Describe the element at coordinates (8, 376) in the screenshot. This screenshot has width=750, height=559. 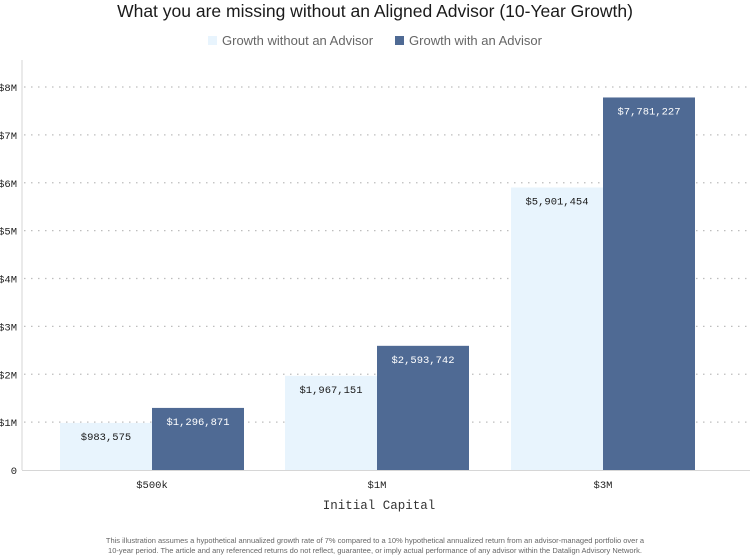
I see `y-tick-label: $2M` at that location.